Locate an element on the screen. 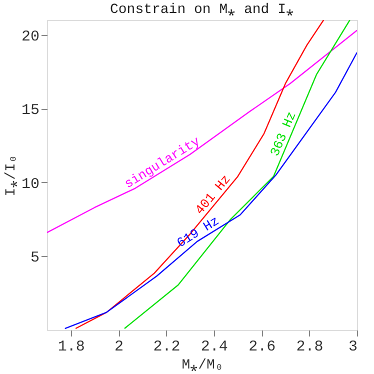  chart-title: Constrain on M⁎ and I⁎ is located at coordinates (202, 10).